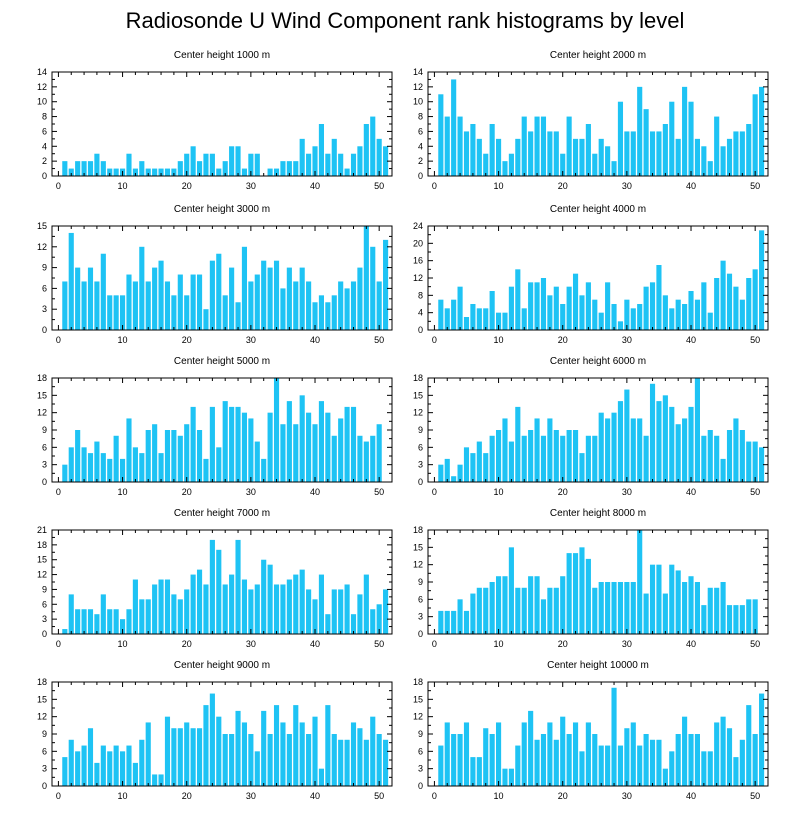 The width and height of the screenshot is (810, 824). What do you see at coordinates (691, 796) in the screenshot?
I see `x-tick-label: 40` at bounding box center [691, 796].